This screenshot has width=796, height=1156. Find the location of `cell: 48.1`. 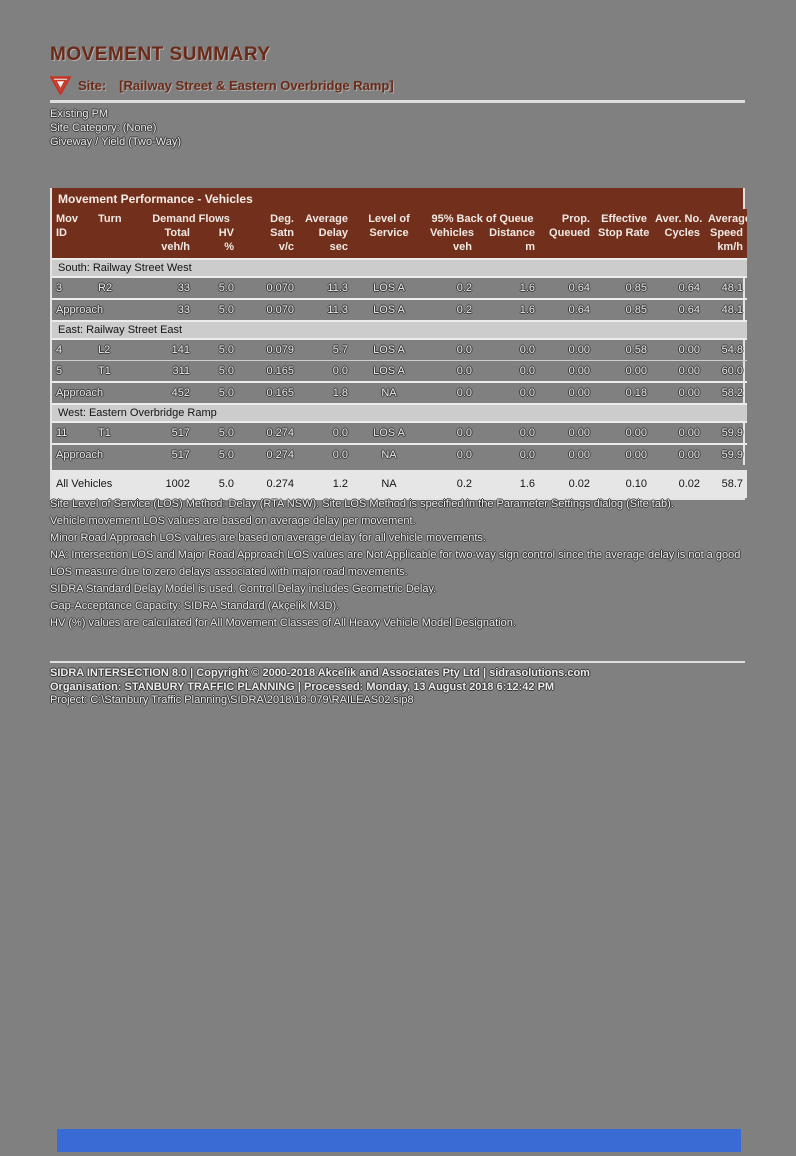

cell: 48.1 is located at coordinates (725, 288).